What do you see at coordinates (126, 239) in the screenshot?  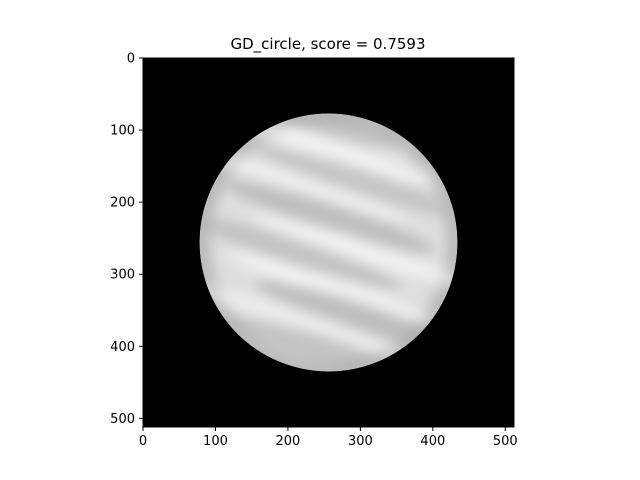 I see `y-axis: 0 100 200 300 400 500` at bounding box center [126, 239].